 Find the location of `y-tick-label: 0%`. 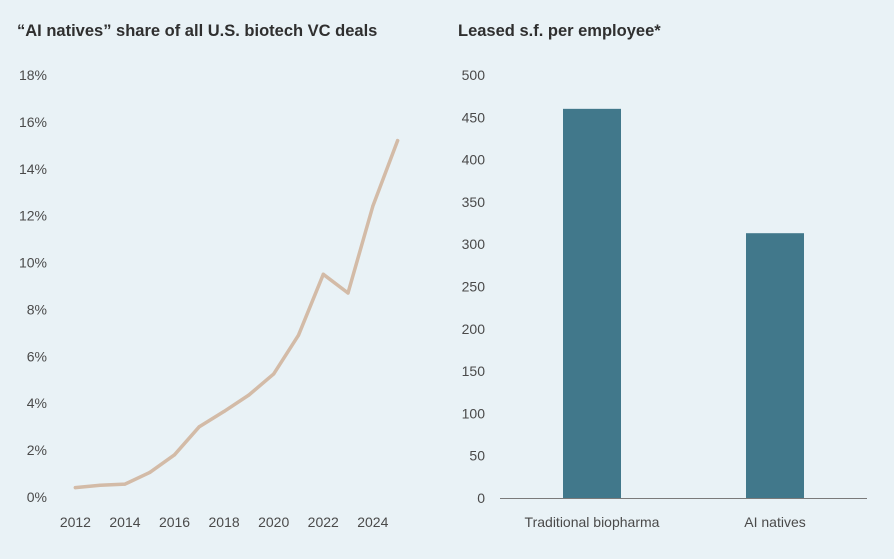

y-tick-label: 0% is located at coordinates (37, 497).